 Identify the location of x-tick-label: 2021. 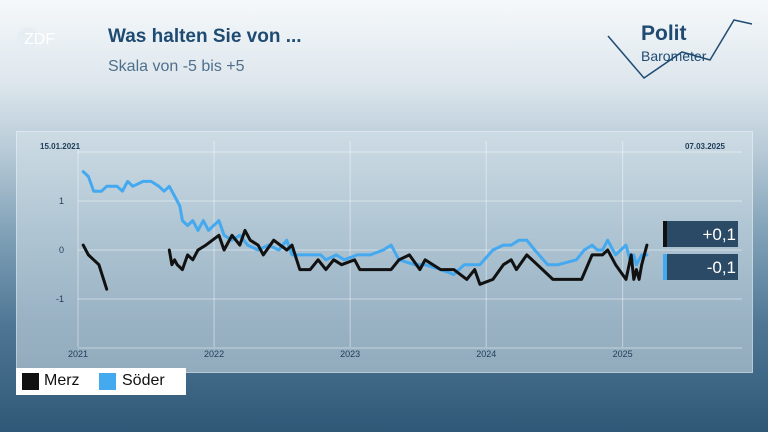
(78, 354).